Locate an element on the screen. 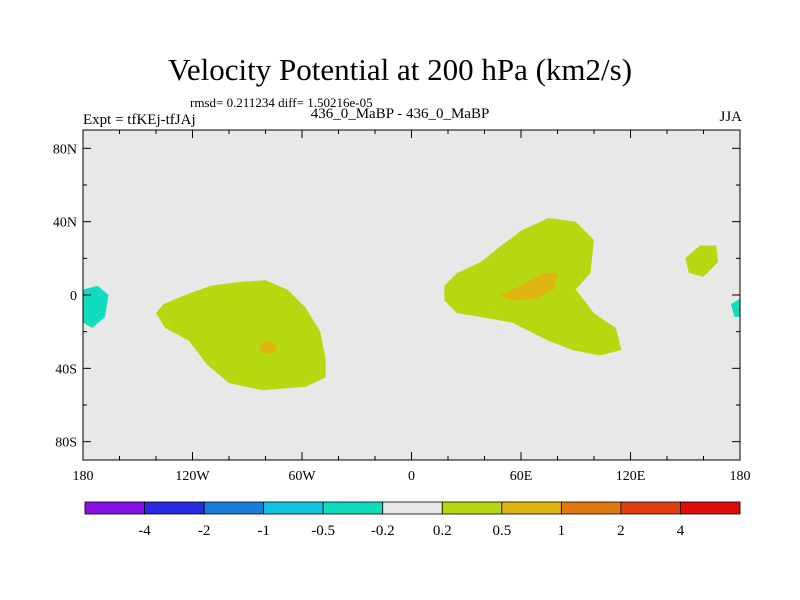 The height and width of the screenshot is (600, 800). y-tick-label: 40S is located at coordinates (66, 369).